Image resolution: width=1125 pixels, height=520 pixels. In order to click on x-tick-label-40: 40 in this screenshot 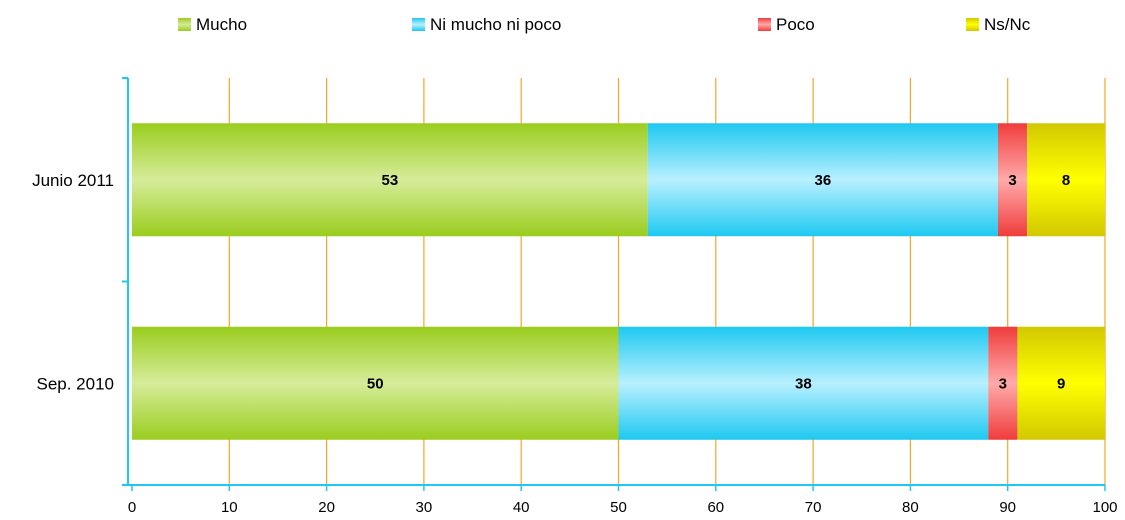, I will do `click(521, 507)`.